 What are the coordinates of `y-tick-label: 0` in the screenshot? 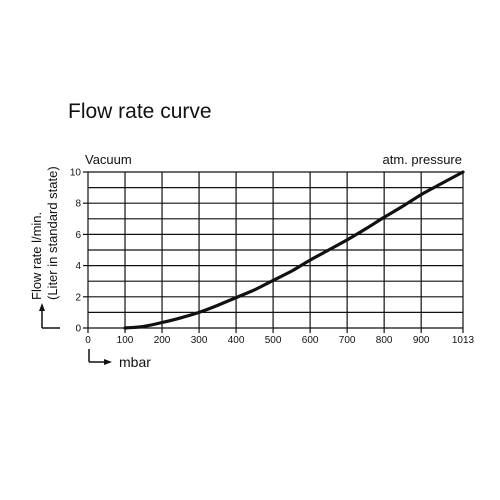 It's located at (78, 329).